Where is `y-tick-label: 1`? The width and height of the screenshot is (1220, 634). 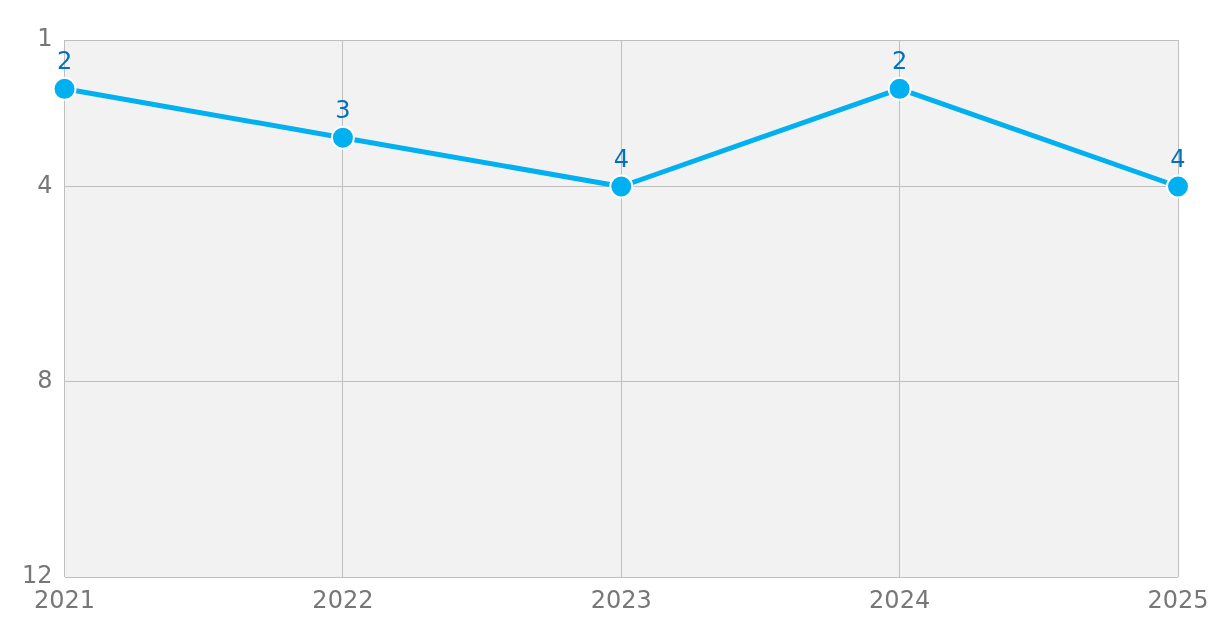 y-tick-label: 1 is located at coordinates (45, 38).